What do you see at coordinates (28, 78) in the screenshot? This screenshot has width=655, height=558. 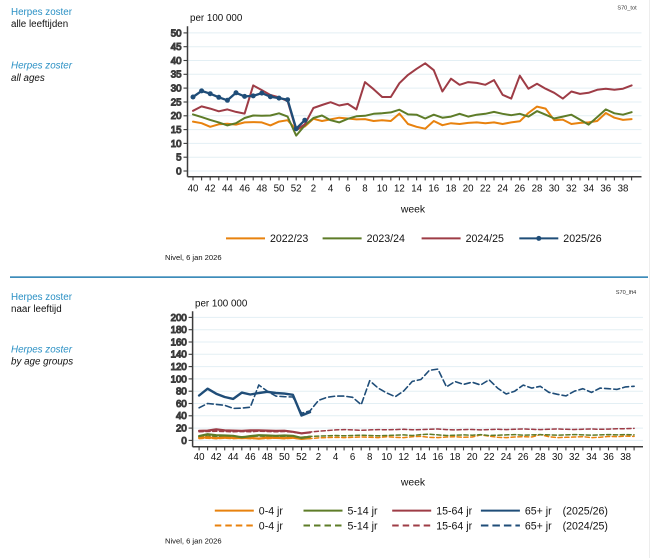 I see `svg-text: all ages` at bounding box center [28, 78].